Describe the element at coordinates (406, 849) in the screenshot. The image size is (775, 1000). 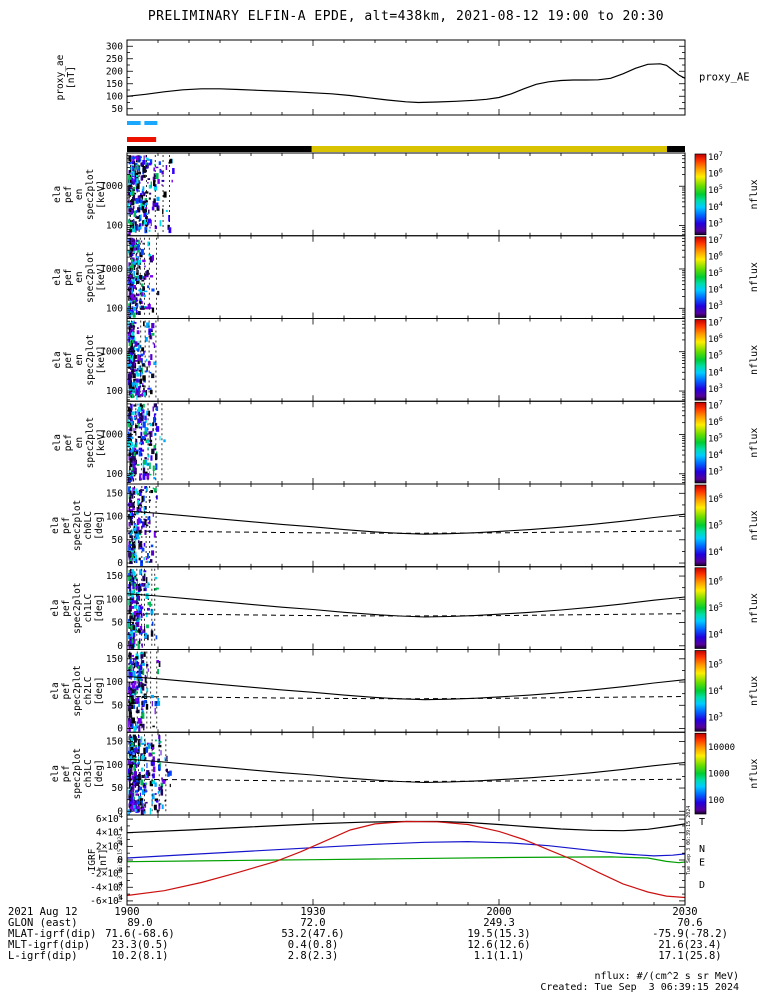
I see `series-line-N` at that location.